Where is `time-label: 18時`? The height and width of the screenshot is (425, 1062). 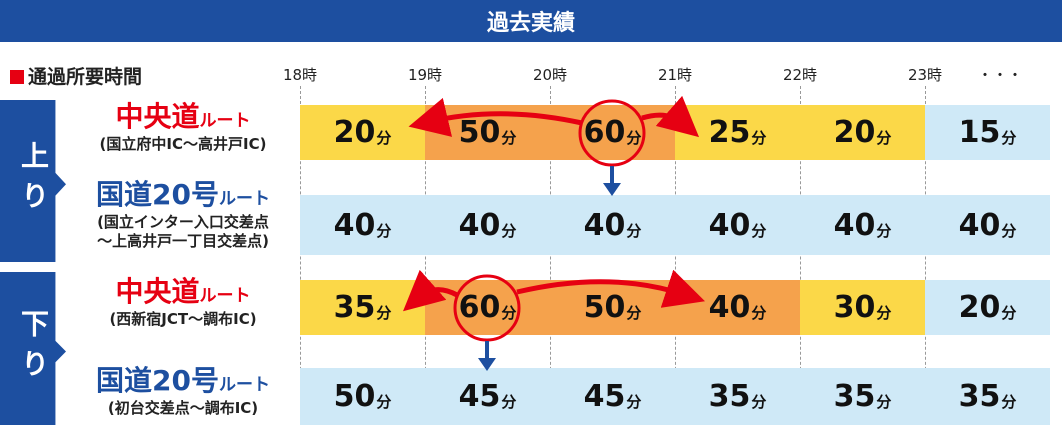 time-label: 18時 is located at coordinates (300, 75).